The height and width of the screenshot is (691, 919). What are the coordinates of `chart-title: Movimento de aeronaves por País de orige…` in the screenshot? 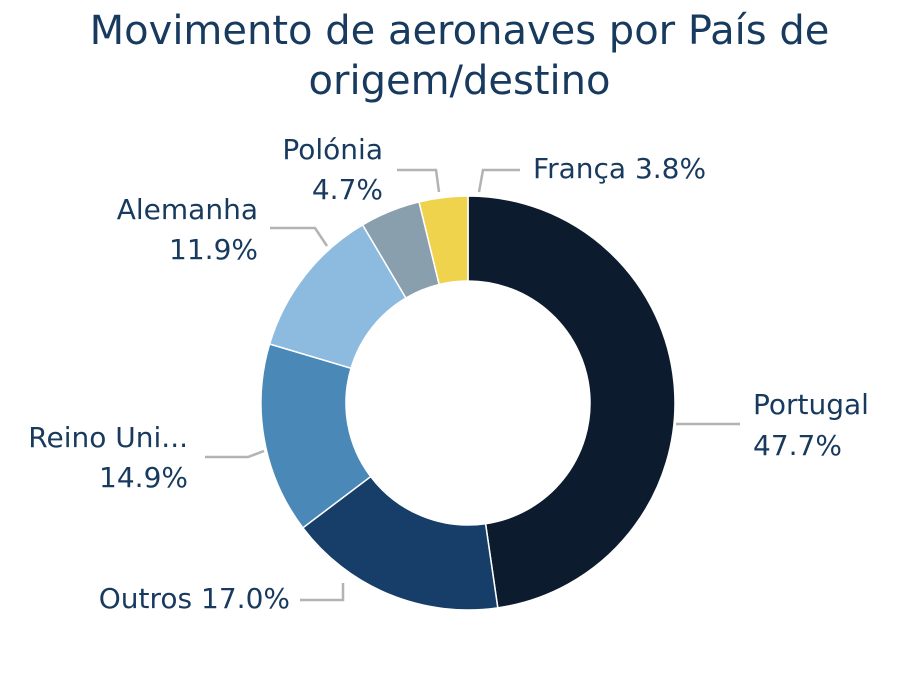 It's located at (459, 56).